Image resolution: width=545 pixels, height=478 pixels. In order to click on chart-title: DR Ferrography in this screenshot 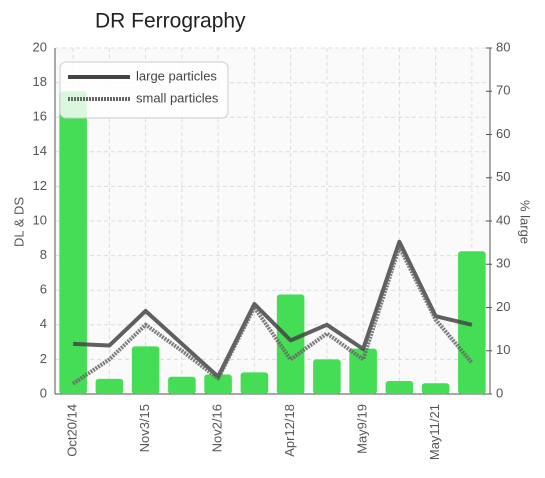, I will do `click(170, 21)`.